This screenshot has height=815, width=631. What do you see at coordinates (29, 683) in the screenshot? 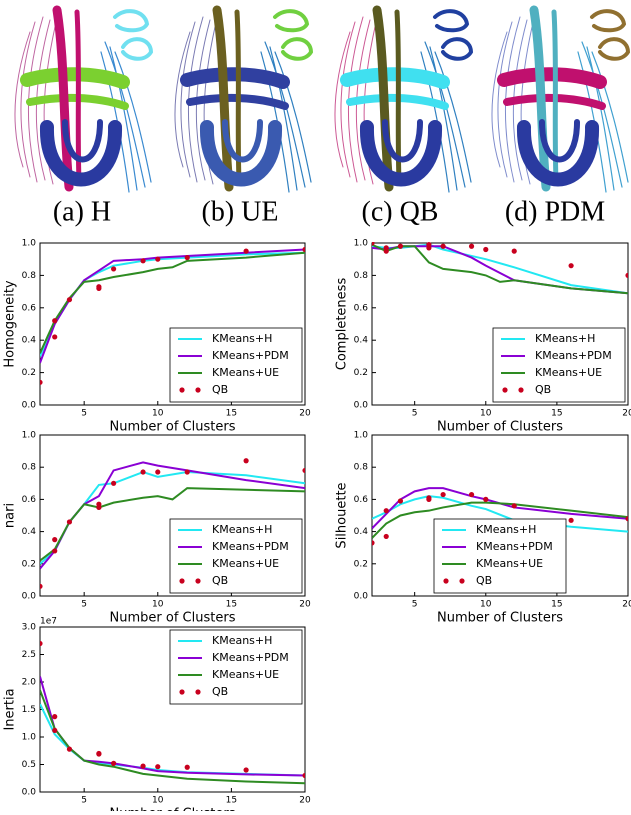
I see `y-tick-label: 2.0` at bounding box center [29, 683].